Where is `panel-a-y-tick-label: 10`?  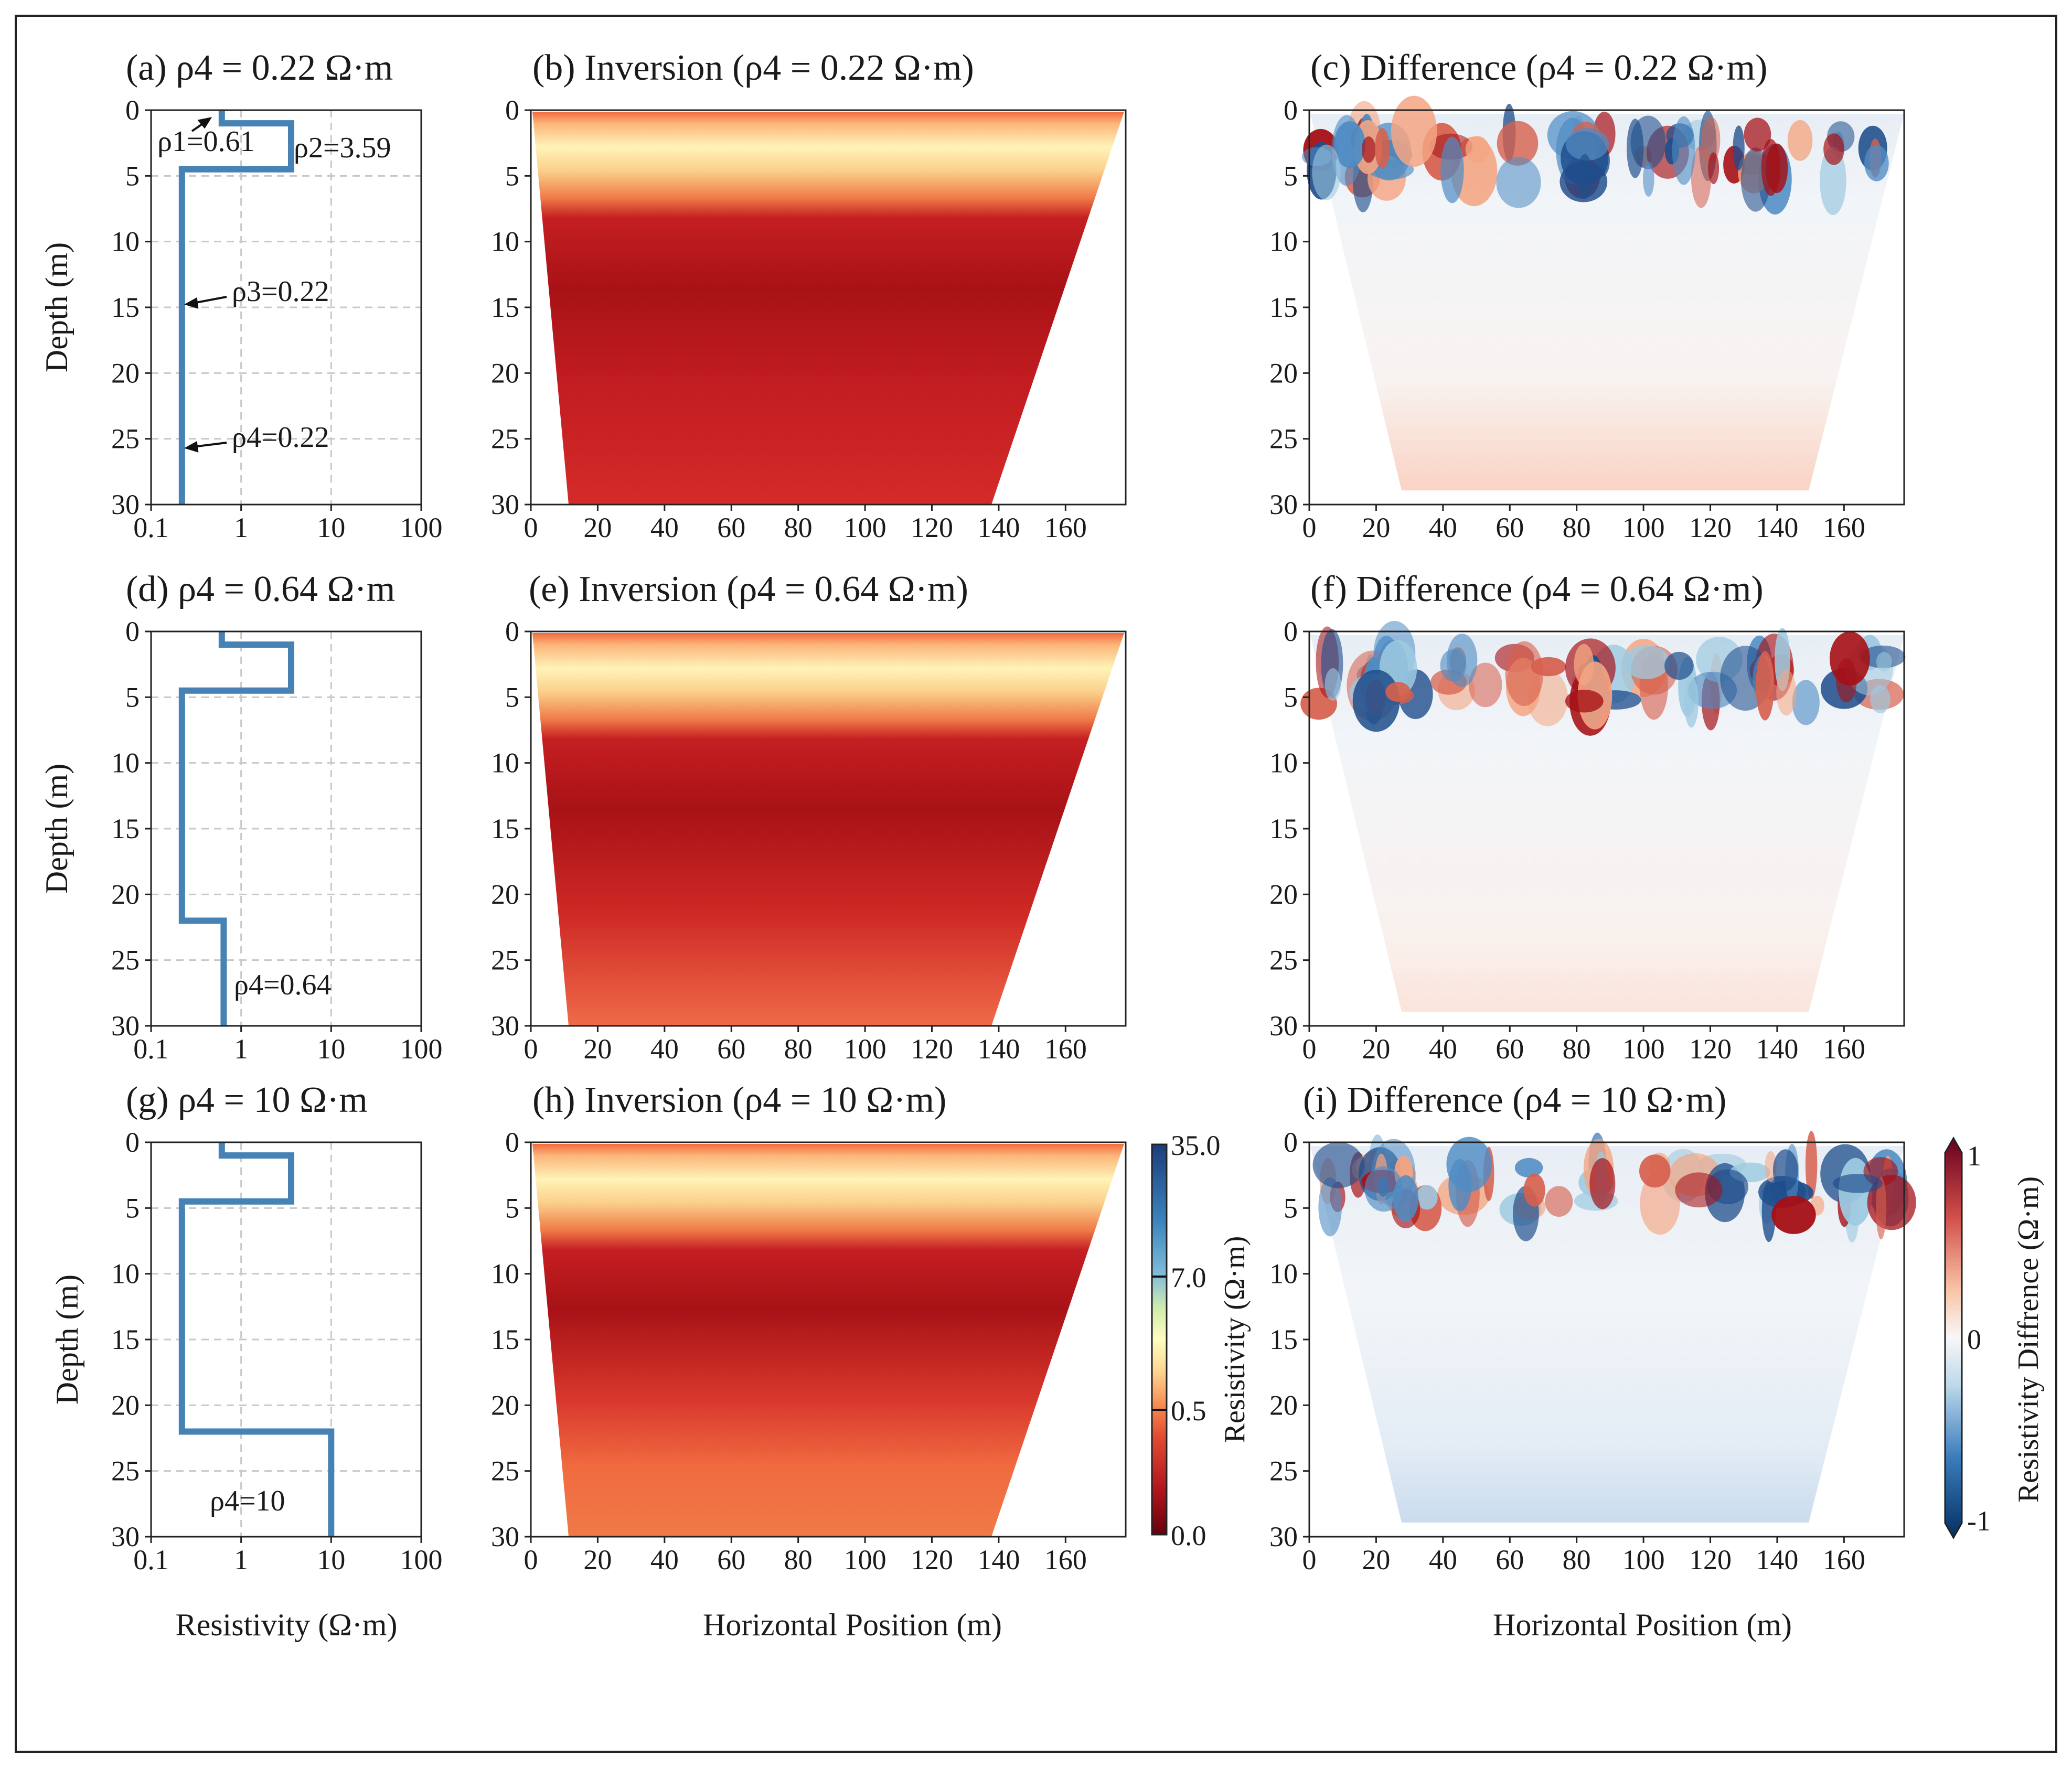
panel-a-y-tick-label: 10 is located at coordinates (125, 242).